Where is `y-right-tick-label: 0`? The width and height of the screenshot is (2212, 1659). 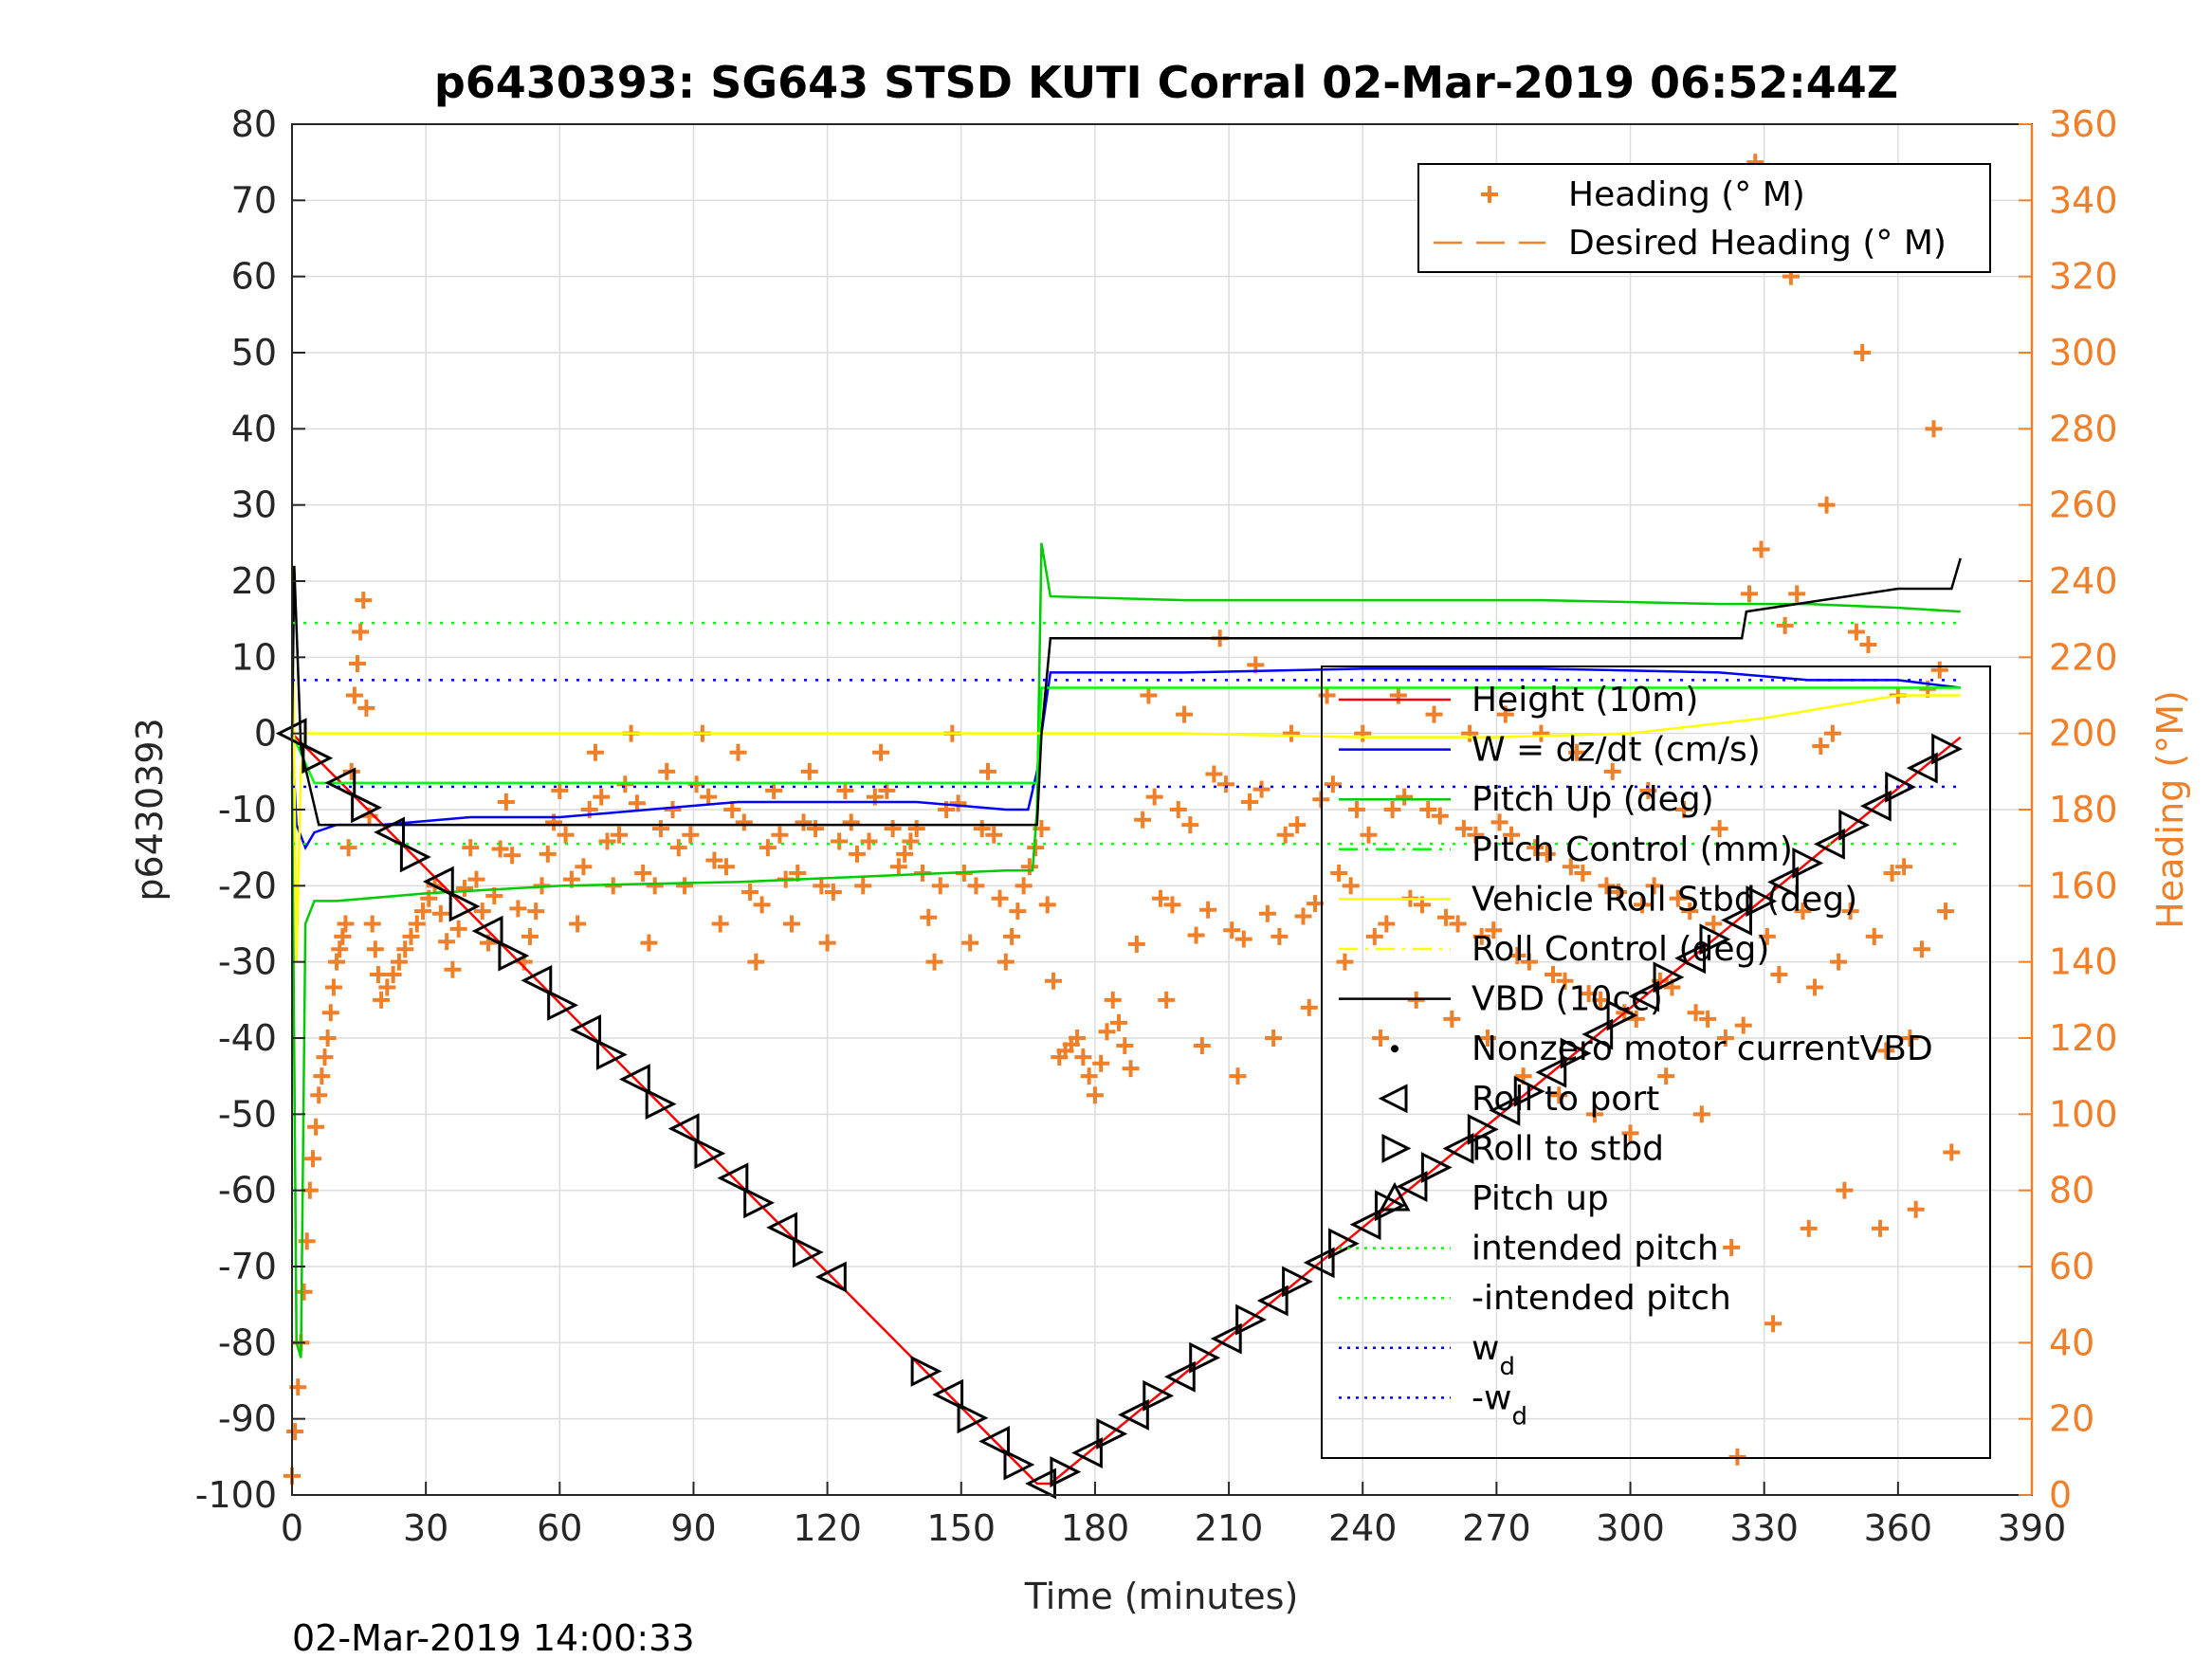
y-right-tick-label: 0 is located at coordinates (2060, 1495).